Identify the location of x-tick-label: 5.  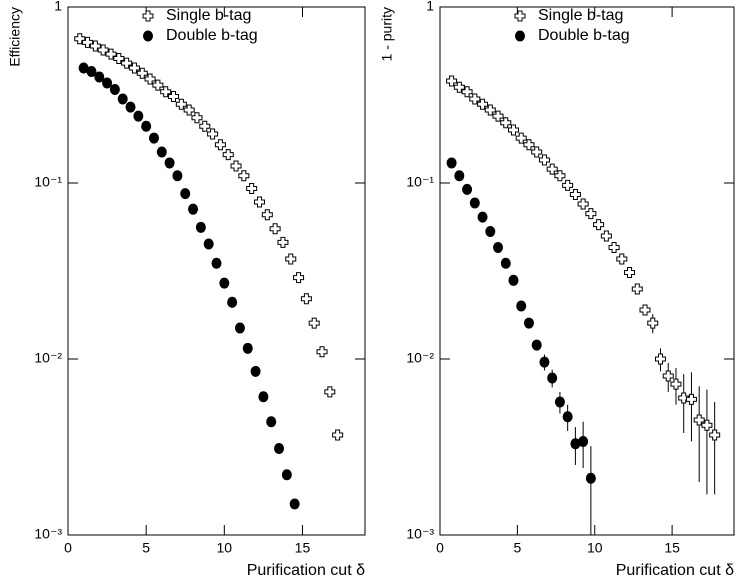
(517, 548).